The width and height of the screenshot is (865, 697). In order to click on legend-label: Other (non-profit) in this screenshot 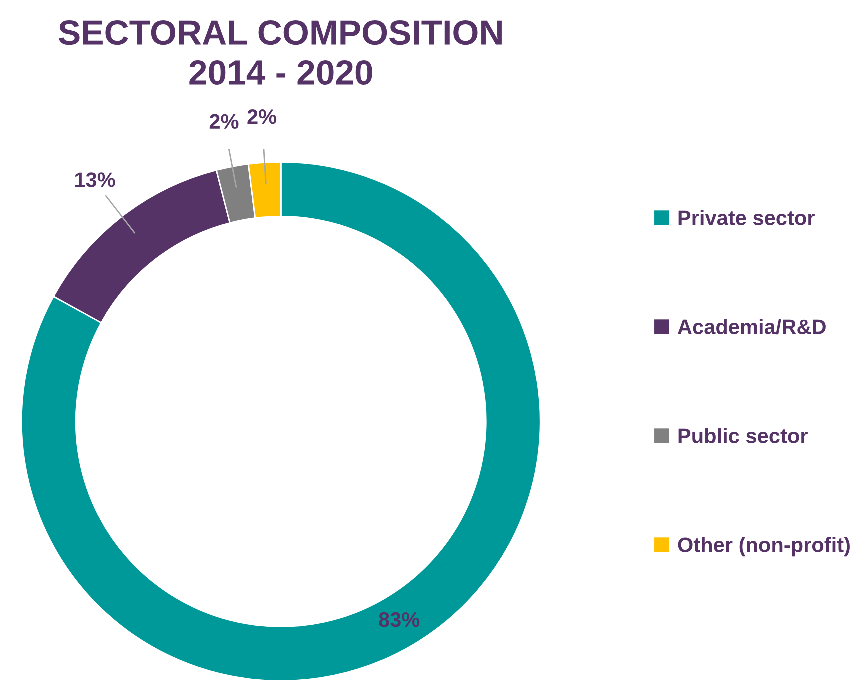, I will do `click(764, 547)`.